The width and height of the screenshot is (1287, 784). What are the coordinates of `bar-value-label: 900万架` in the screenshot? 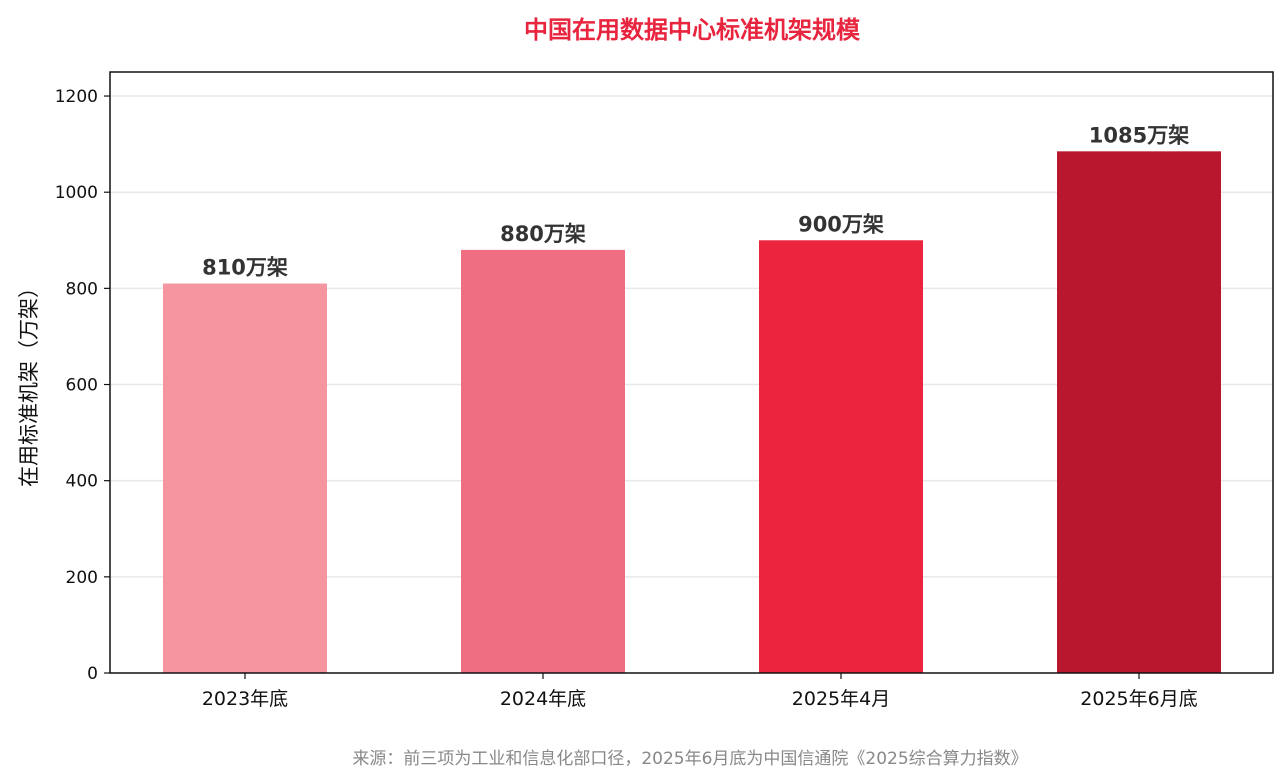 It's located at (841, 224).